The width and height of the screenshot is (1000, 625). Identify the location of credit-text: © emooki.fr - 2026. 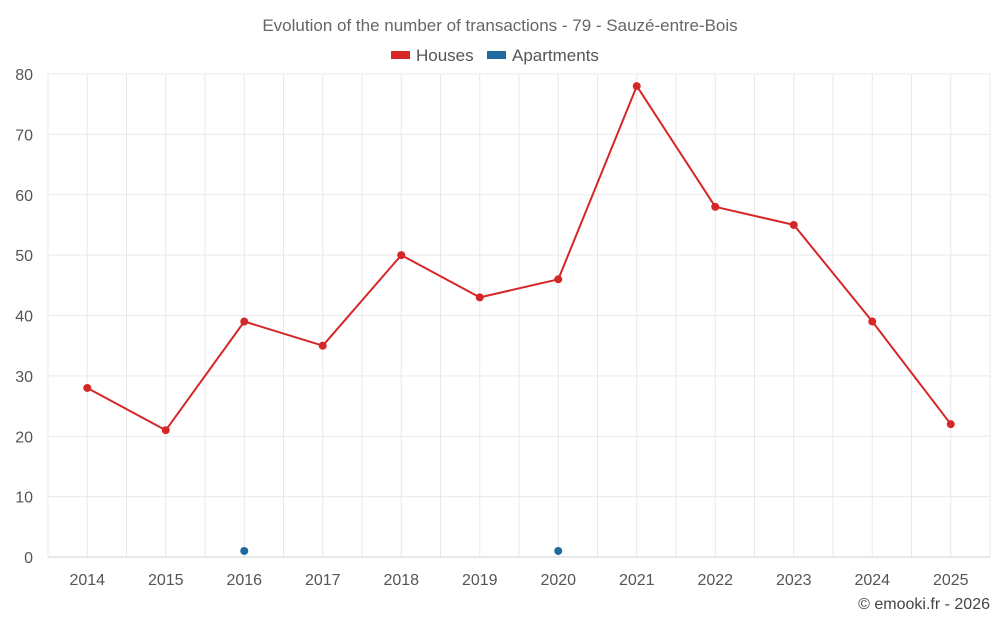
(924, 604).